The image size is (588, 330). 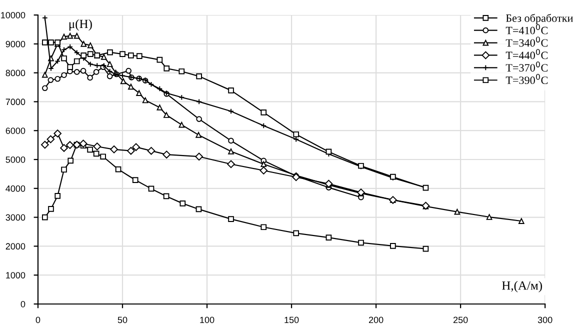 I want to click on y-axis-title: μ(H), so click(x=80, y=25).